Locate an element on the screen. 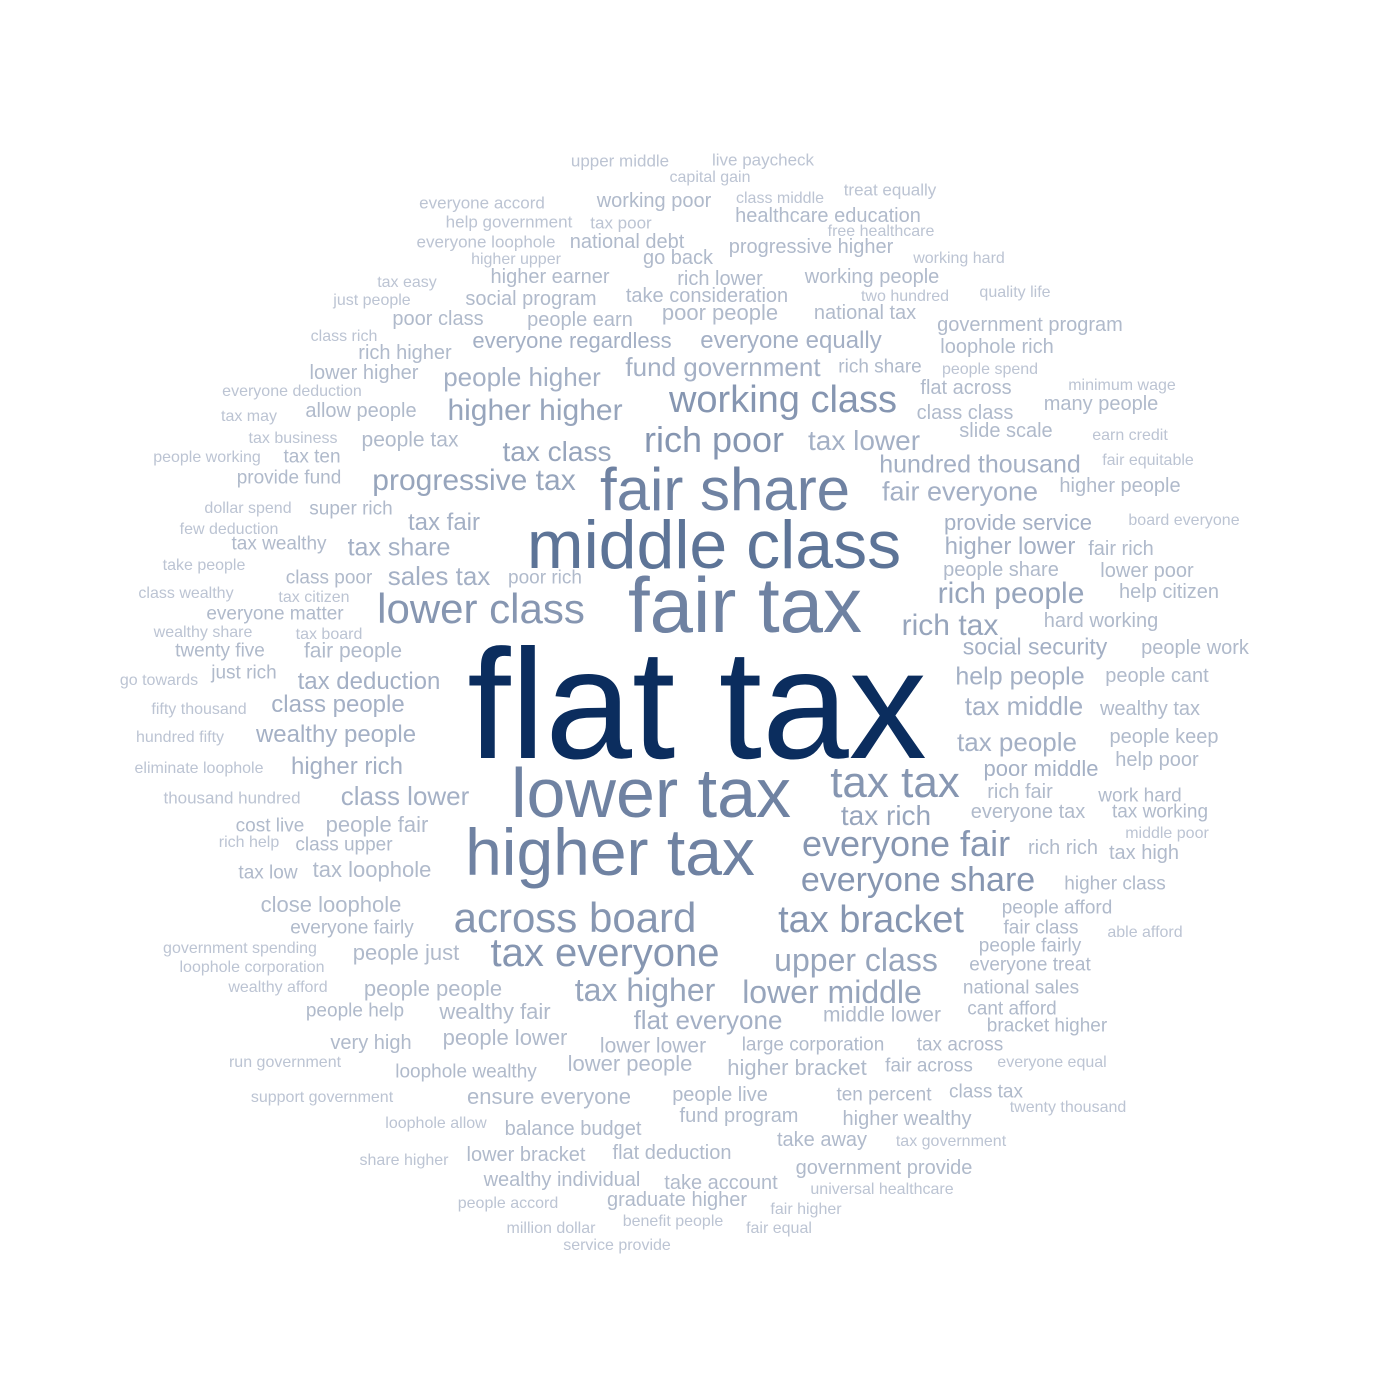 This screenshot has width=1400, height=1400. word-government-program: government program is located at coordinates (1030, 325).